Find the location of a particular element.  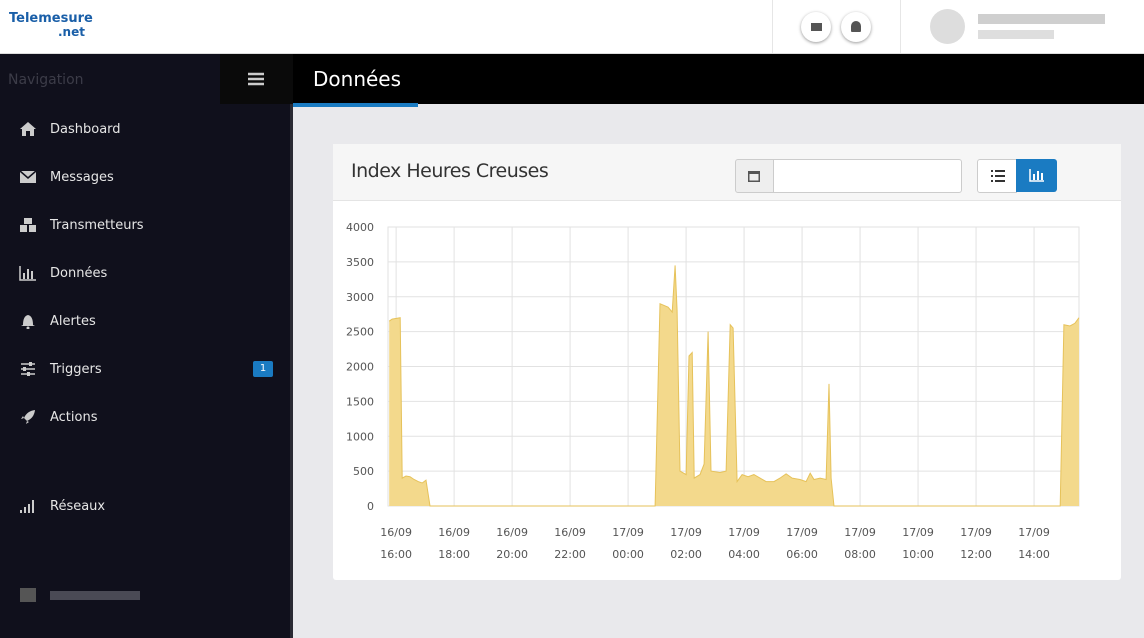

nav-item: Actions is located at coordinates (74, 417).